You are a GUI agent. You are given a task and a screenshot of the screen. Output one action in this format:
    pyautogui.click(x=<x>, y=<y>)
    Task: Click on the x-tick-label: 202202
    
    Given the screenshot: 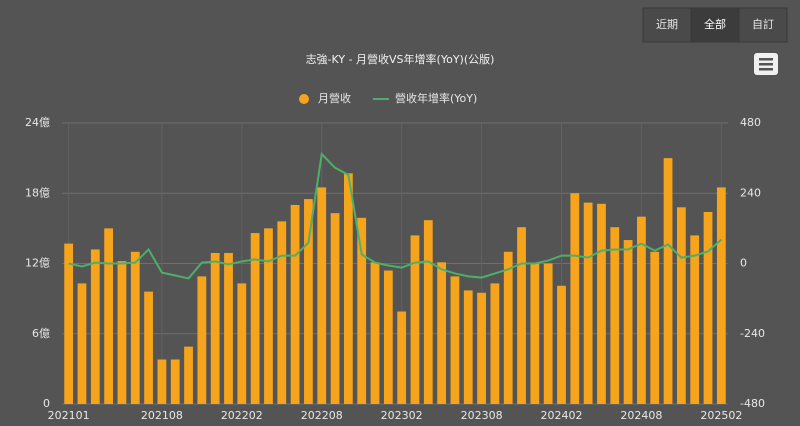 What is the action you would take?
    pyautogui.click(x=242, y=415)
    